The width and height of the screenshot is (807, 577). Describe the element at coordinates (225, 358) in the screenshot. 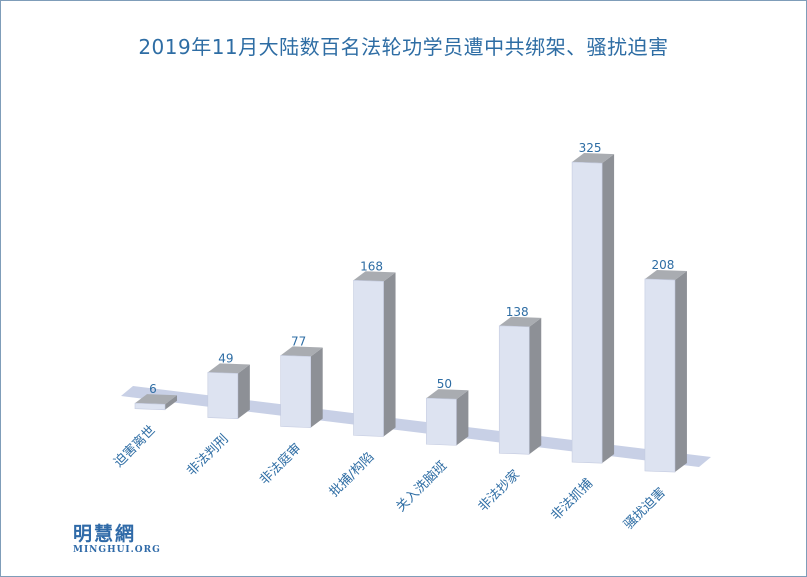

I see `value-label-1: 49` at that location.